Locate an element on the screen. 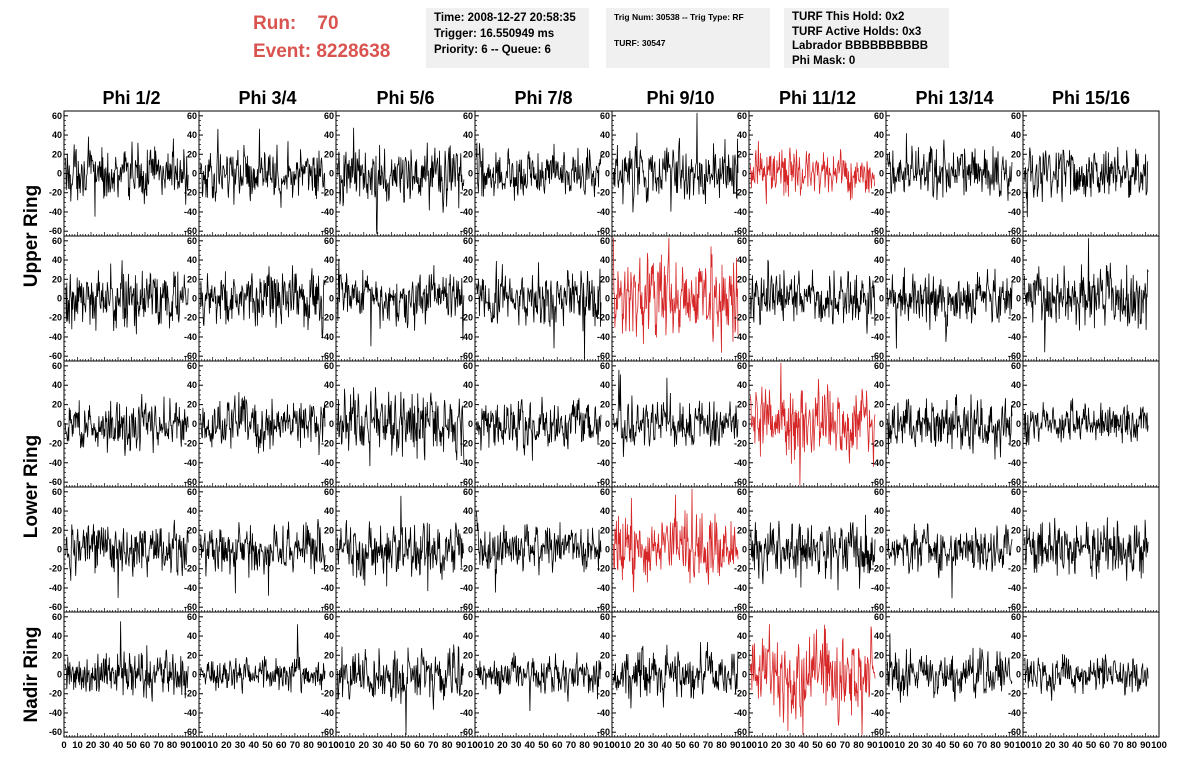  event-label: Event: is located at coordinates (282, 51).